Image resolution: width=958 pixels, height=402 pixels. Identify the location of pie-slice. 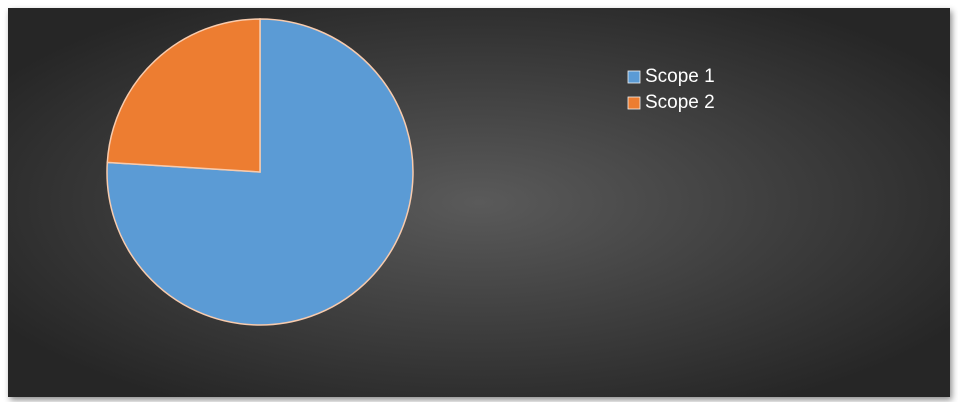
(183, 95).